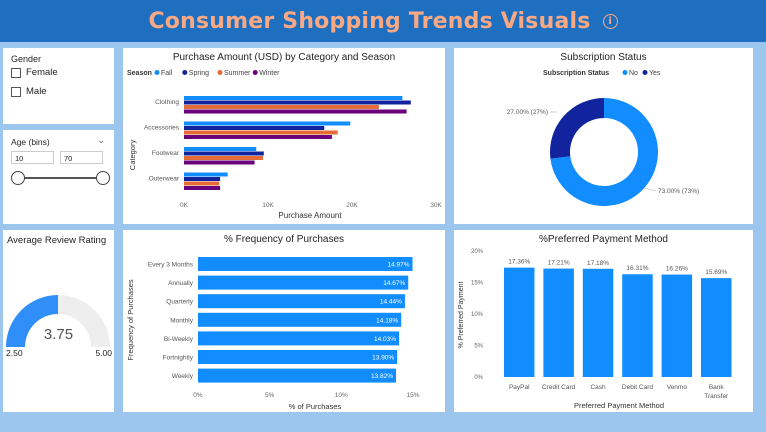 This screenshot has height=432, width=766. I want to click on y-axis-title: Frequency of Purchases, so click(130, 320).